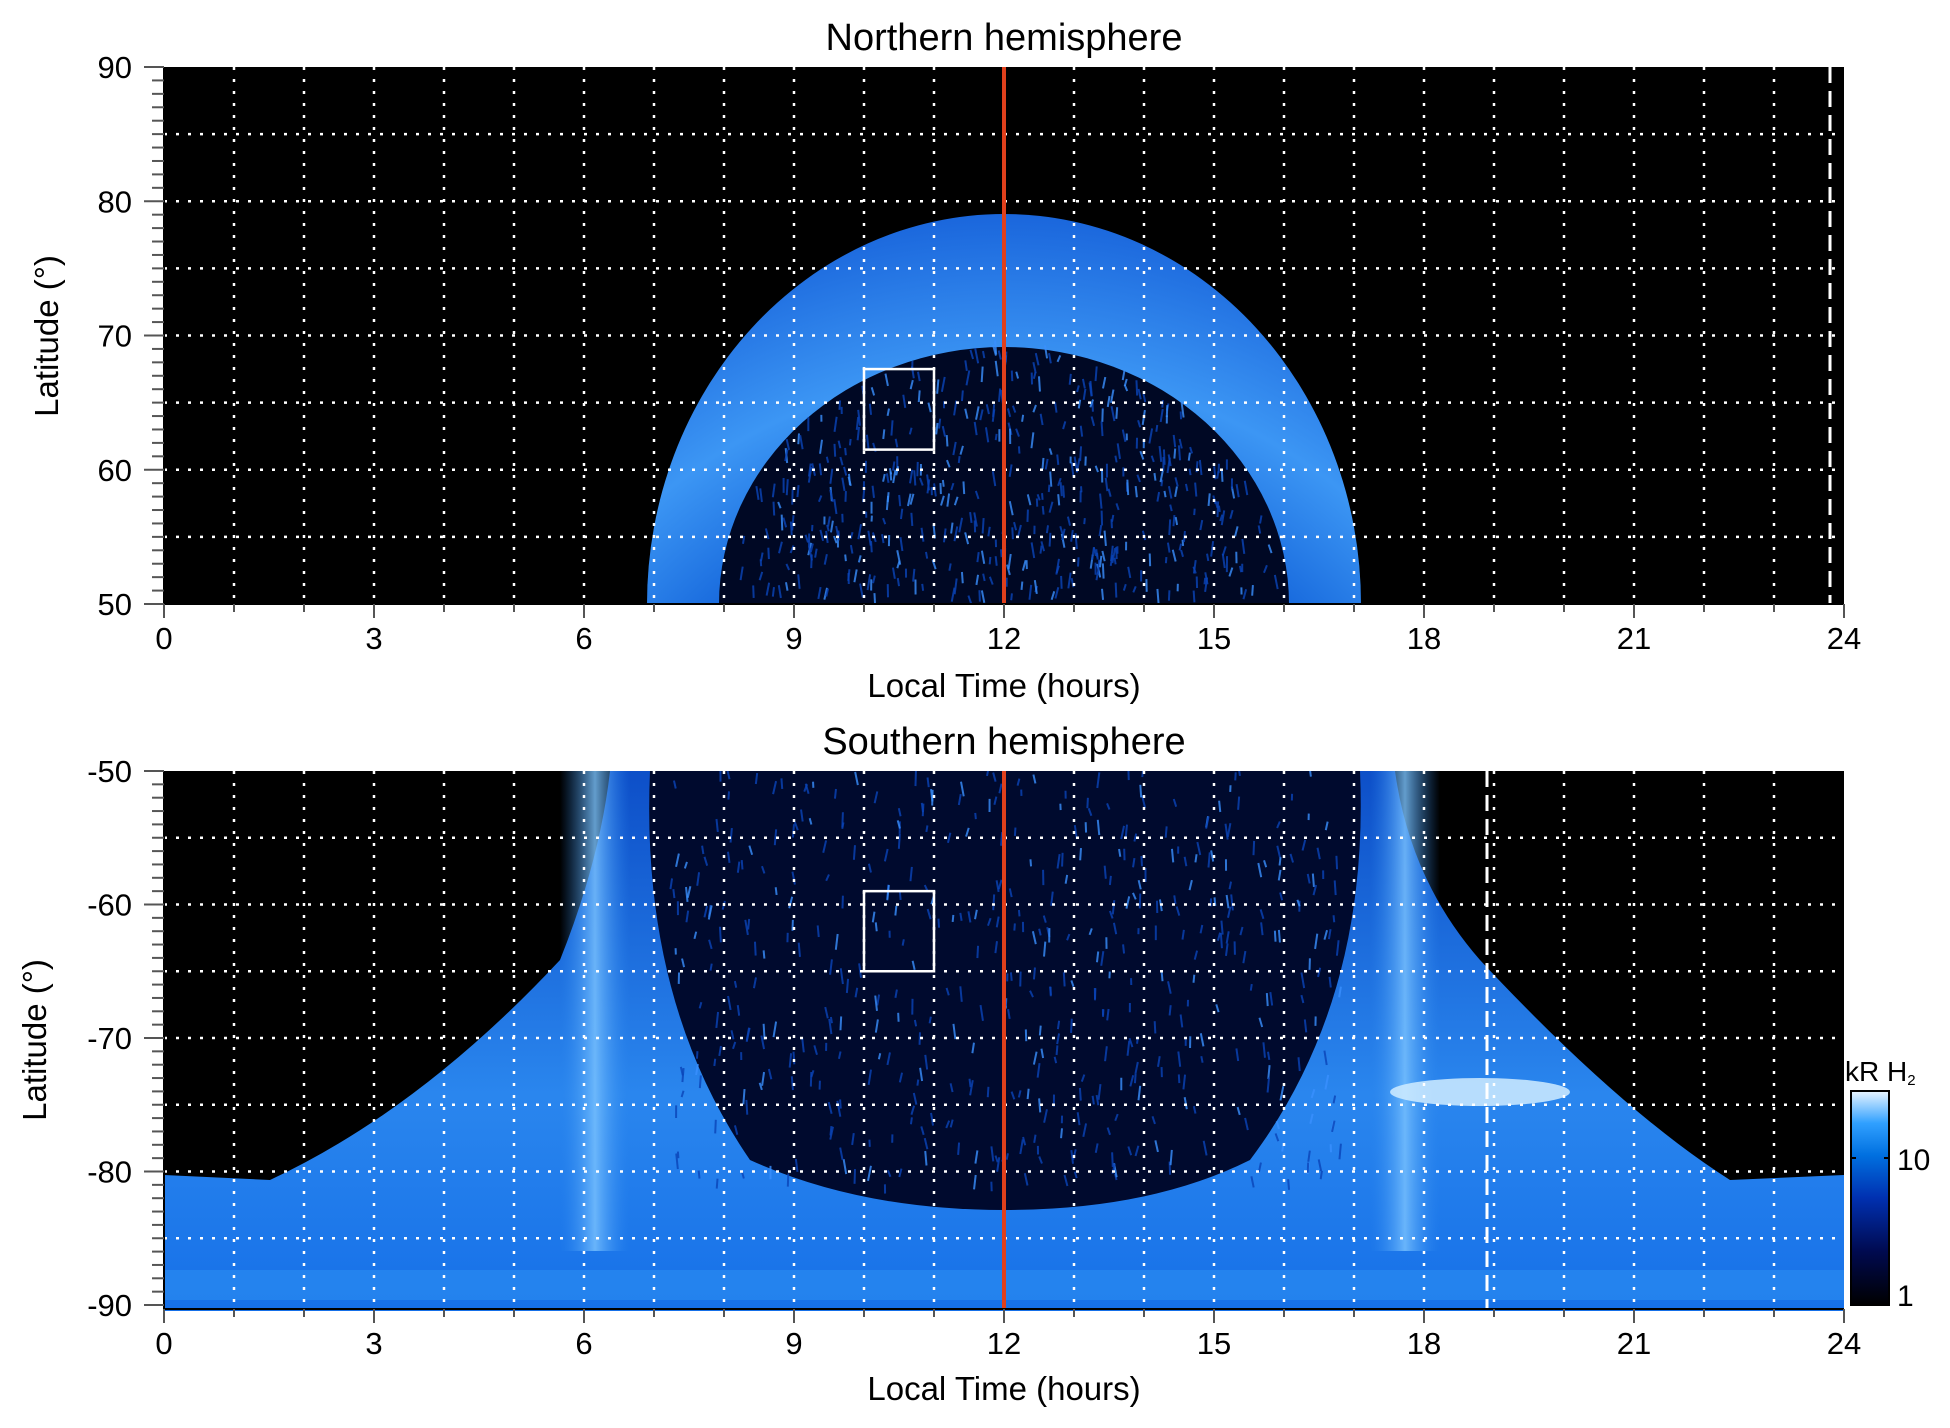  What do you see at coordinates (1870, 1198) in the screenshot?
I see `colorbar-gradient` at bounding box center [1870, 1198].